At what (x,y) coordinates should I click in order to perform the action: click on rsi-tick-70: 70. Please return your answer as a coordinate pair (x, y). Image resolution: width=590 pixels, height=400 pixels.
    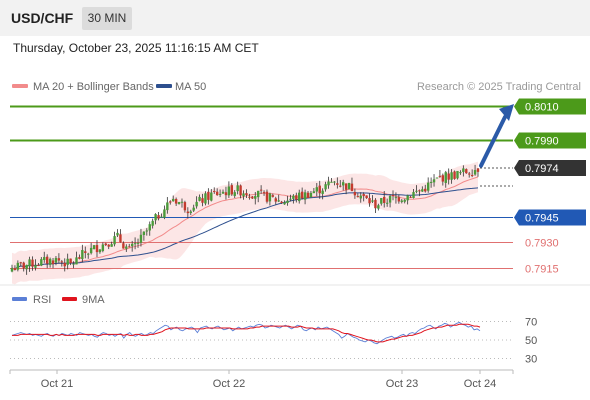
    Looking at the image, I should click on (531, 323).